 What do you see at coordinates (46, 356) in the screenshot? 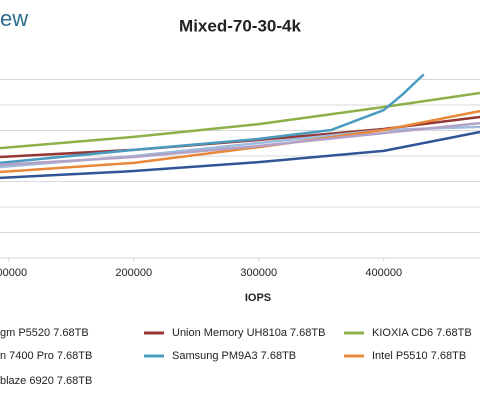
I see `legend-label: n 7400 Pro 7.68TB` at bounding box center [46, 356].